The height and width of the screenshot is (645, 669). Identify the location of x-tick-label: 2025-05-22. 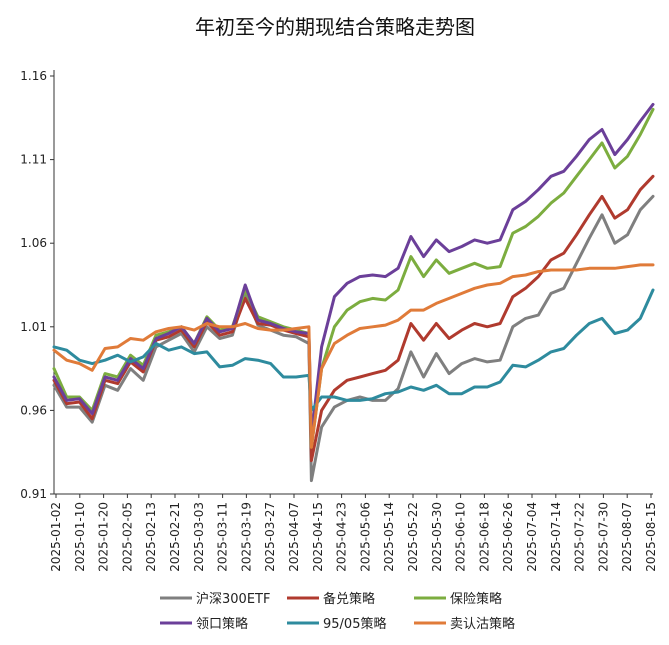
(413, 537).